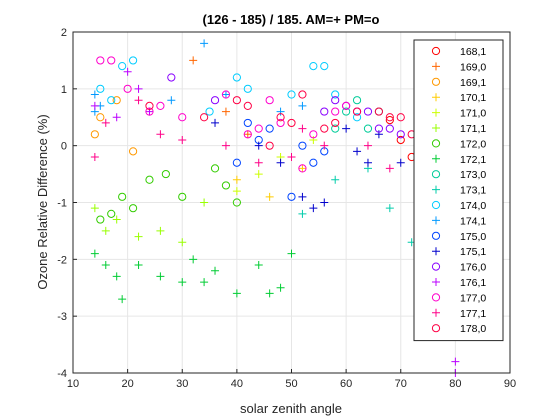  Describe the element at coordinates (473, 252) in the screenshot. I see `legend-label: 175,1` at that location.